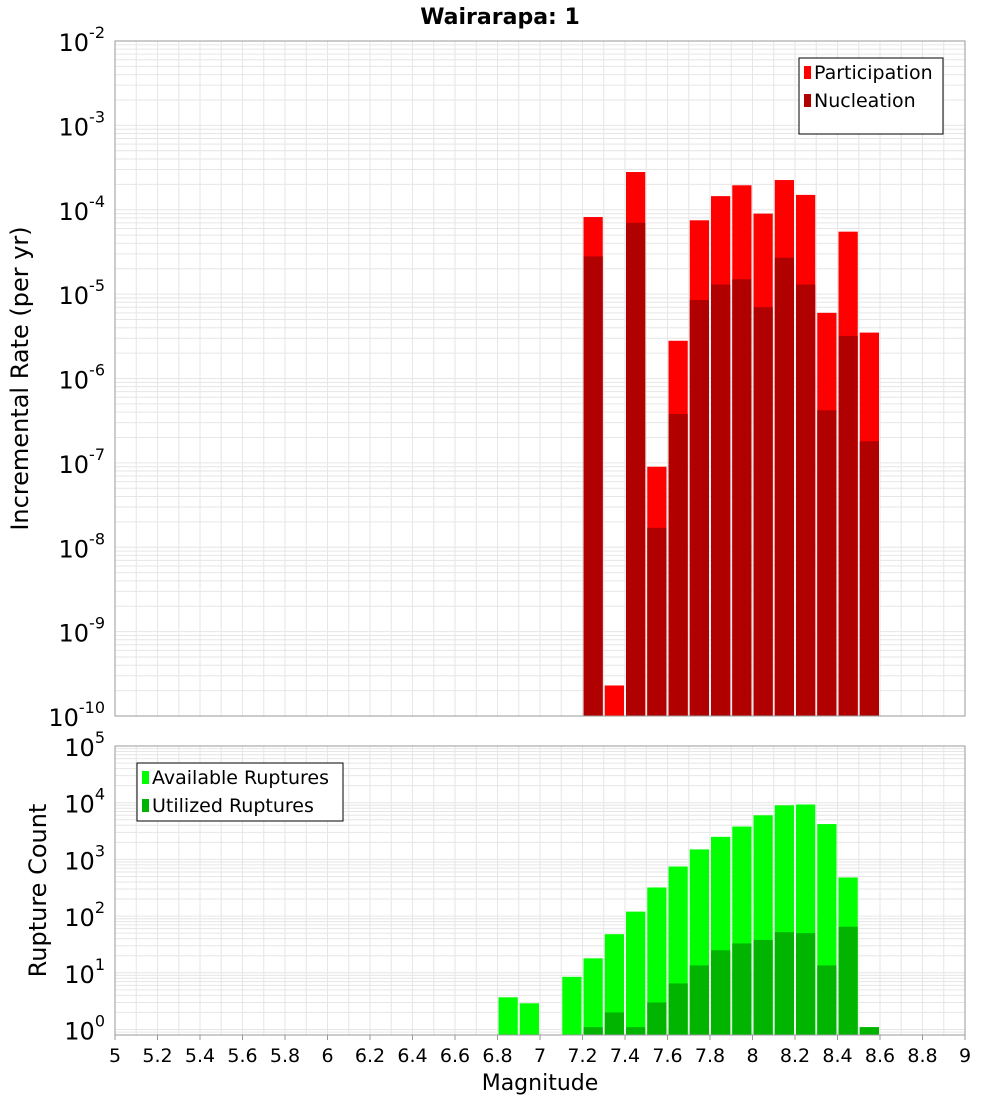 Image resolution: width=1000 pixels, height=1100 pixels. Describe the element at coordinates (82, 462) in the screenshot. I see `y-tick-label: 10⁻⁷` at that location.